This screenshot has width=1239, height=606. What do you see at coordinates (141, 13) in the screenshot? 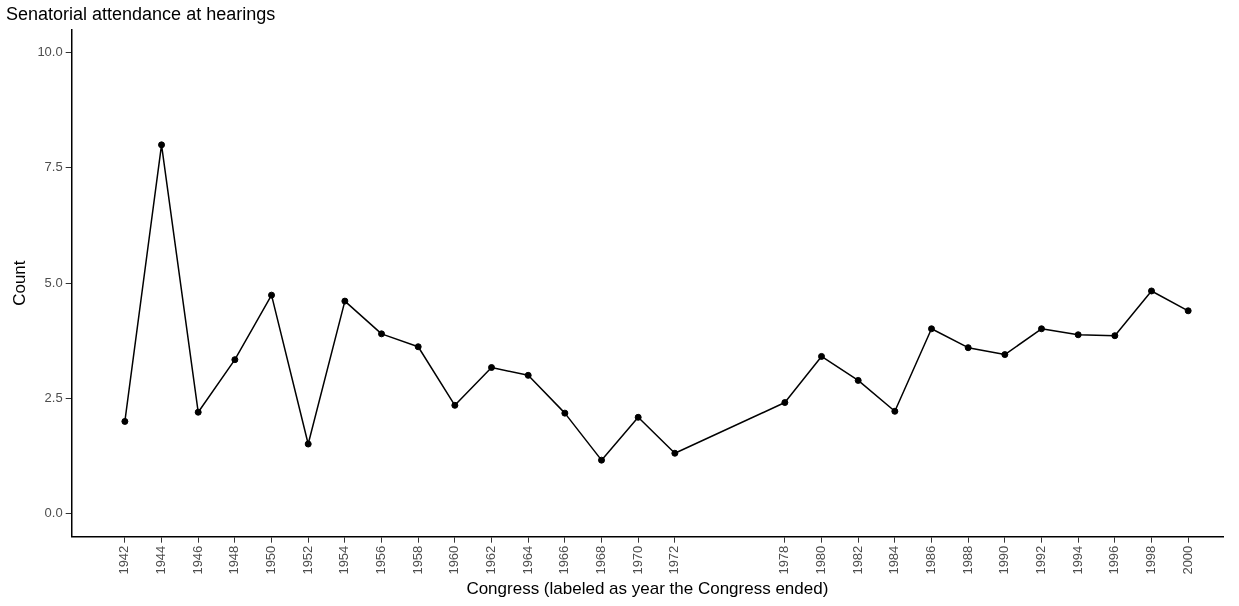
I see `chart-title: Senatorial attendance at hearings` at bounding box center [141, 13].